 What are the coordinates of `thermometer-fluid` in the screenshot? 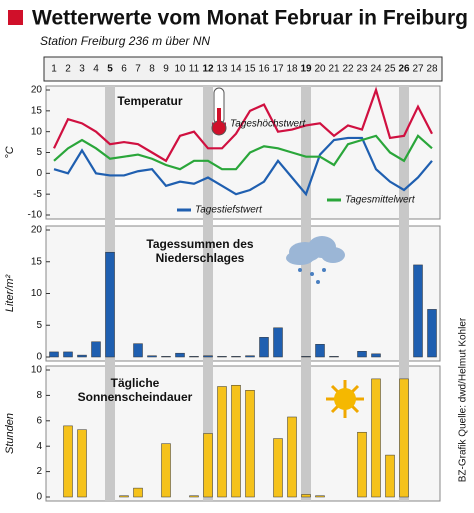 It's located at (219, 116).